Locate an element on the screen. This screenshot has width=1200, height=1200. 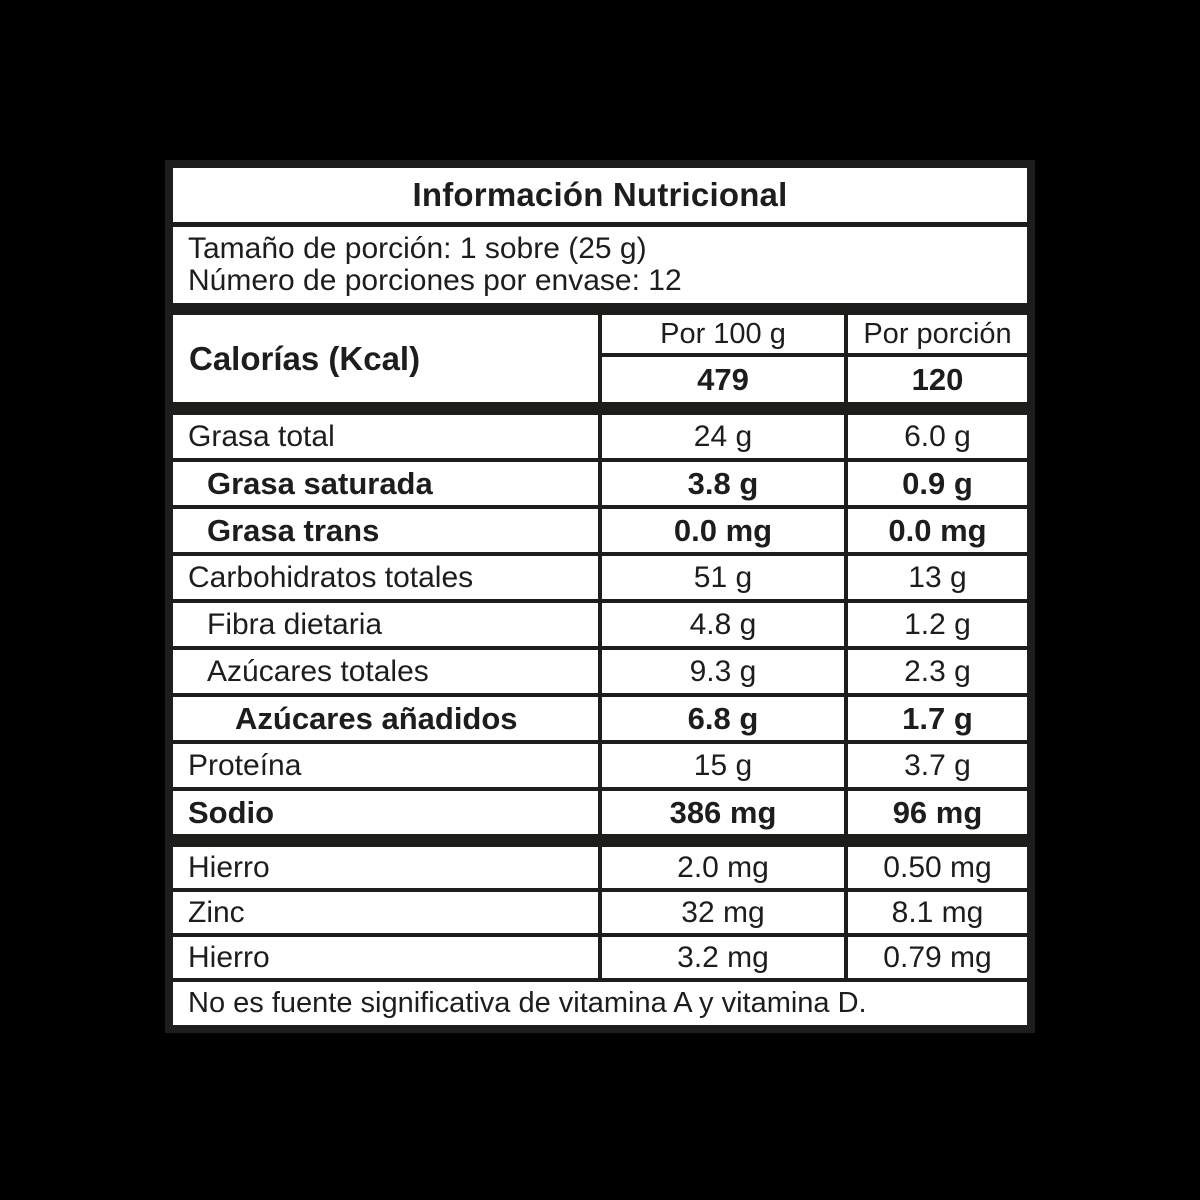
nutrient-label: Carbohidratos totales is located at coordinates (385, 577).